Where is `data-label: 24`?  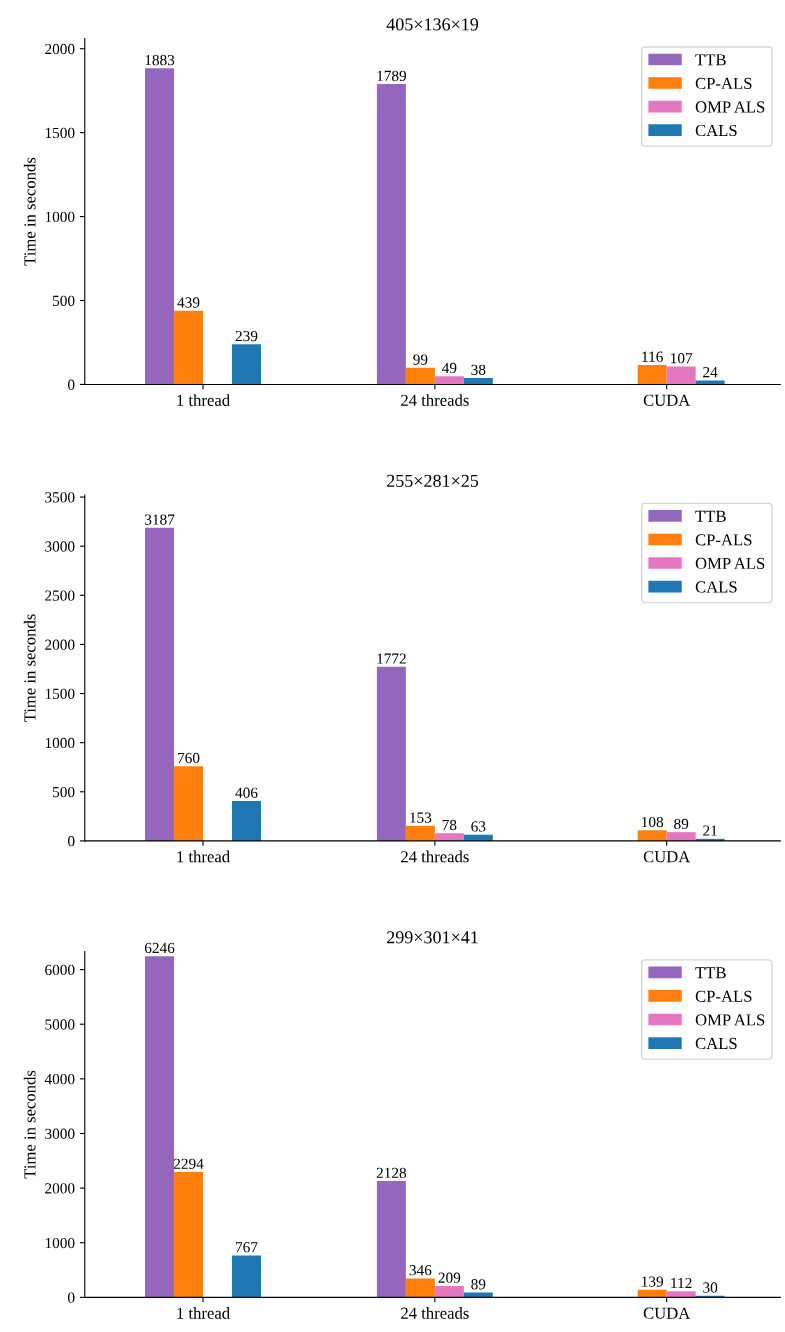
data-label: 24 is located at coordinates (710, 372).